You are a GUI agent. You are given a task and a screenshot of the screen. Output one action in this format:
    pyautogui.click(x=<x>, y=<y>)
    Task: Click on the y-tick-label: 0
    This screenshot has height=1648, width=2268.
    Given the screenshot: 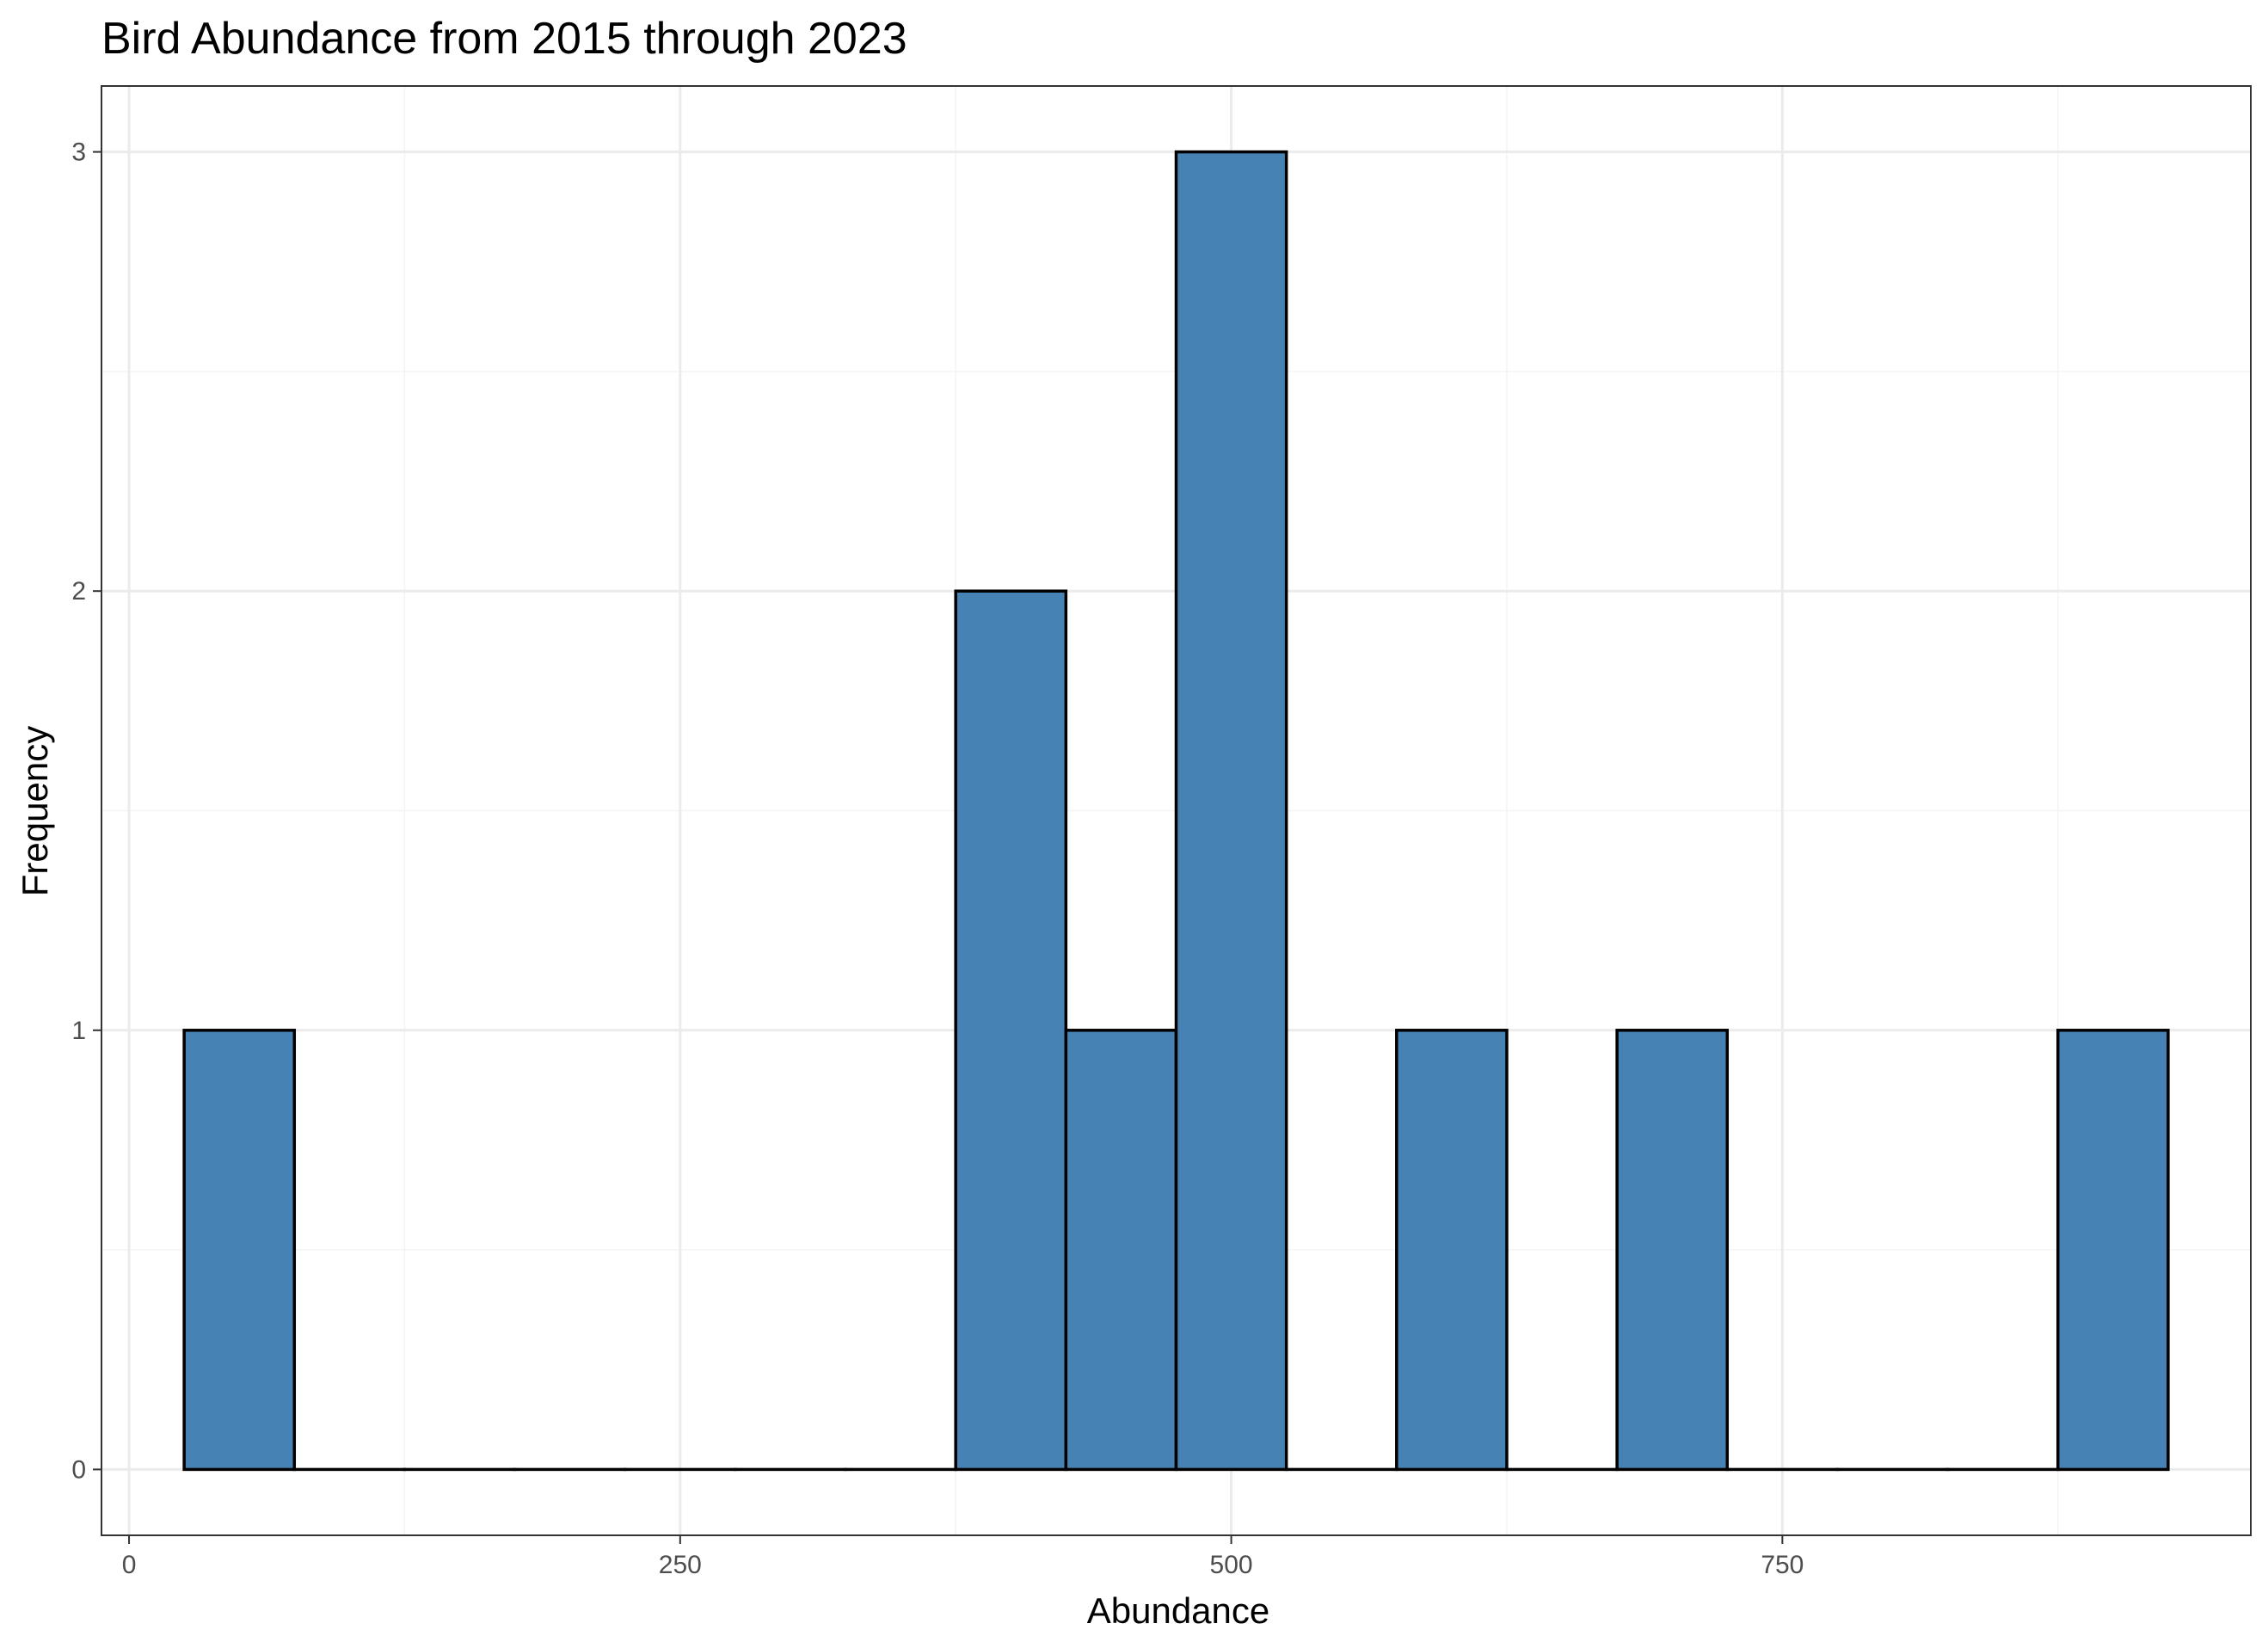 What is the action you would take?
    pyautogui.click(x=79, y=1470)
    